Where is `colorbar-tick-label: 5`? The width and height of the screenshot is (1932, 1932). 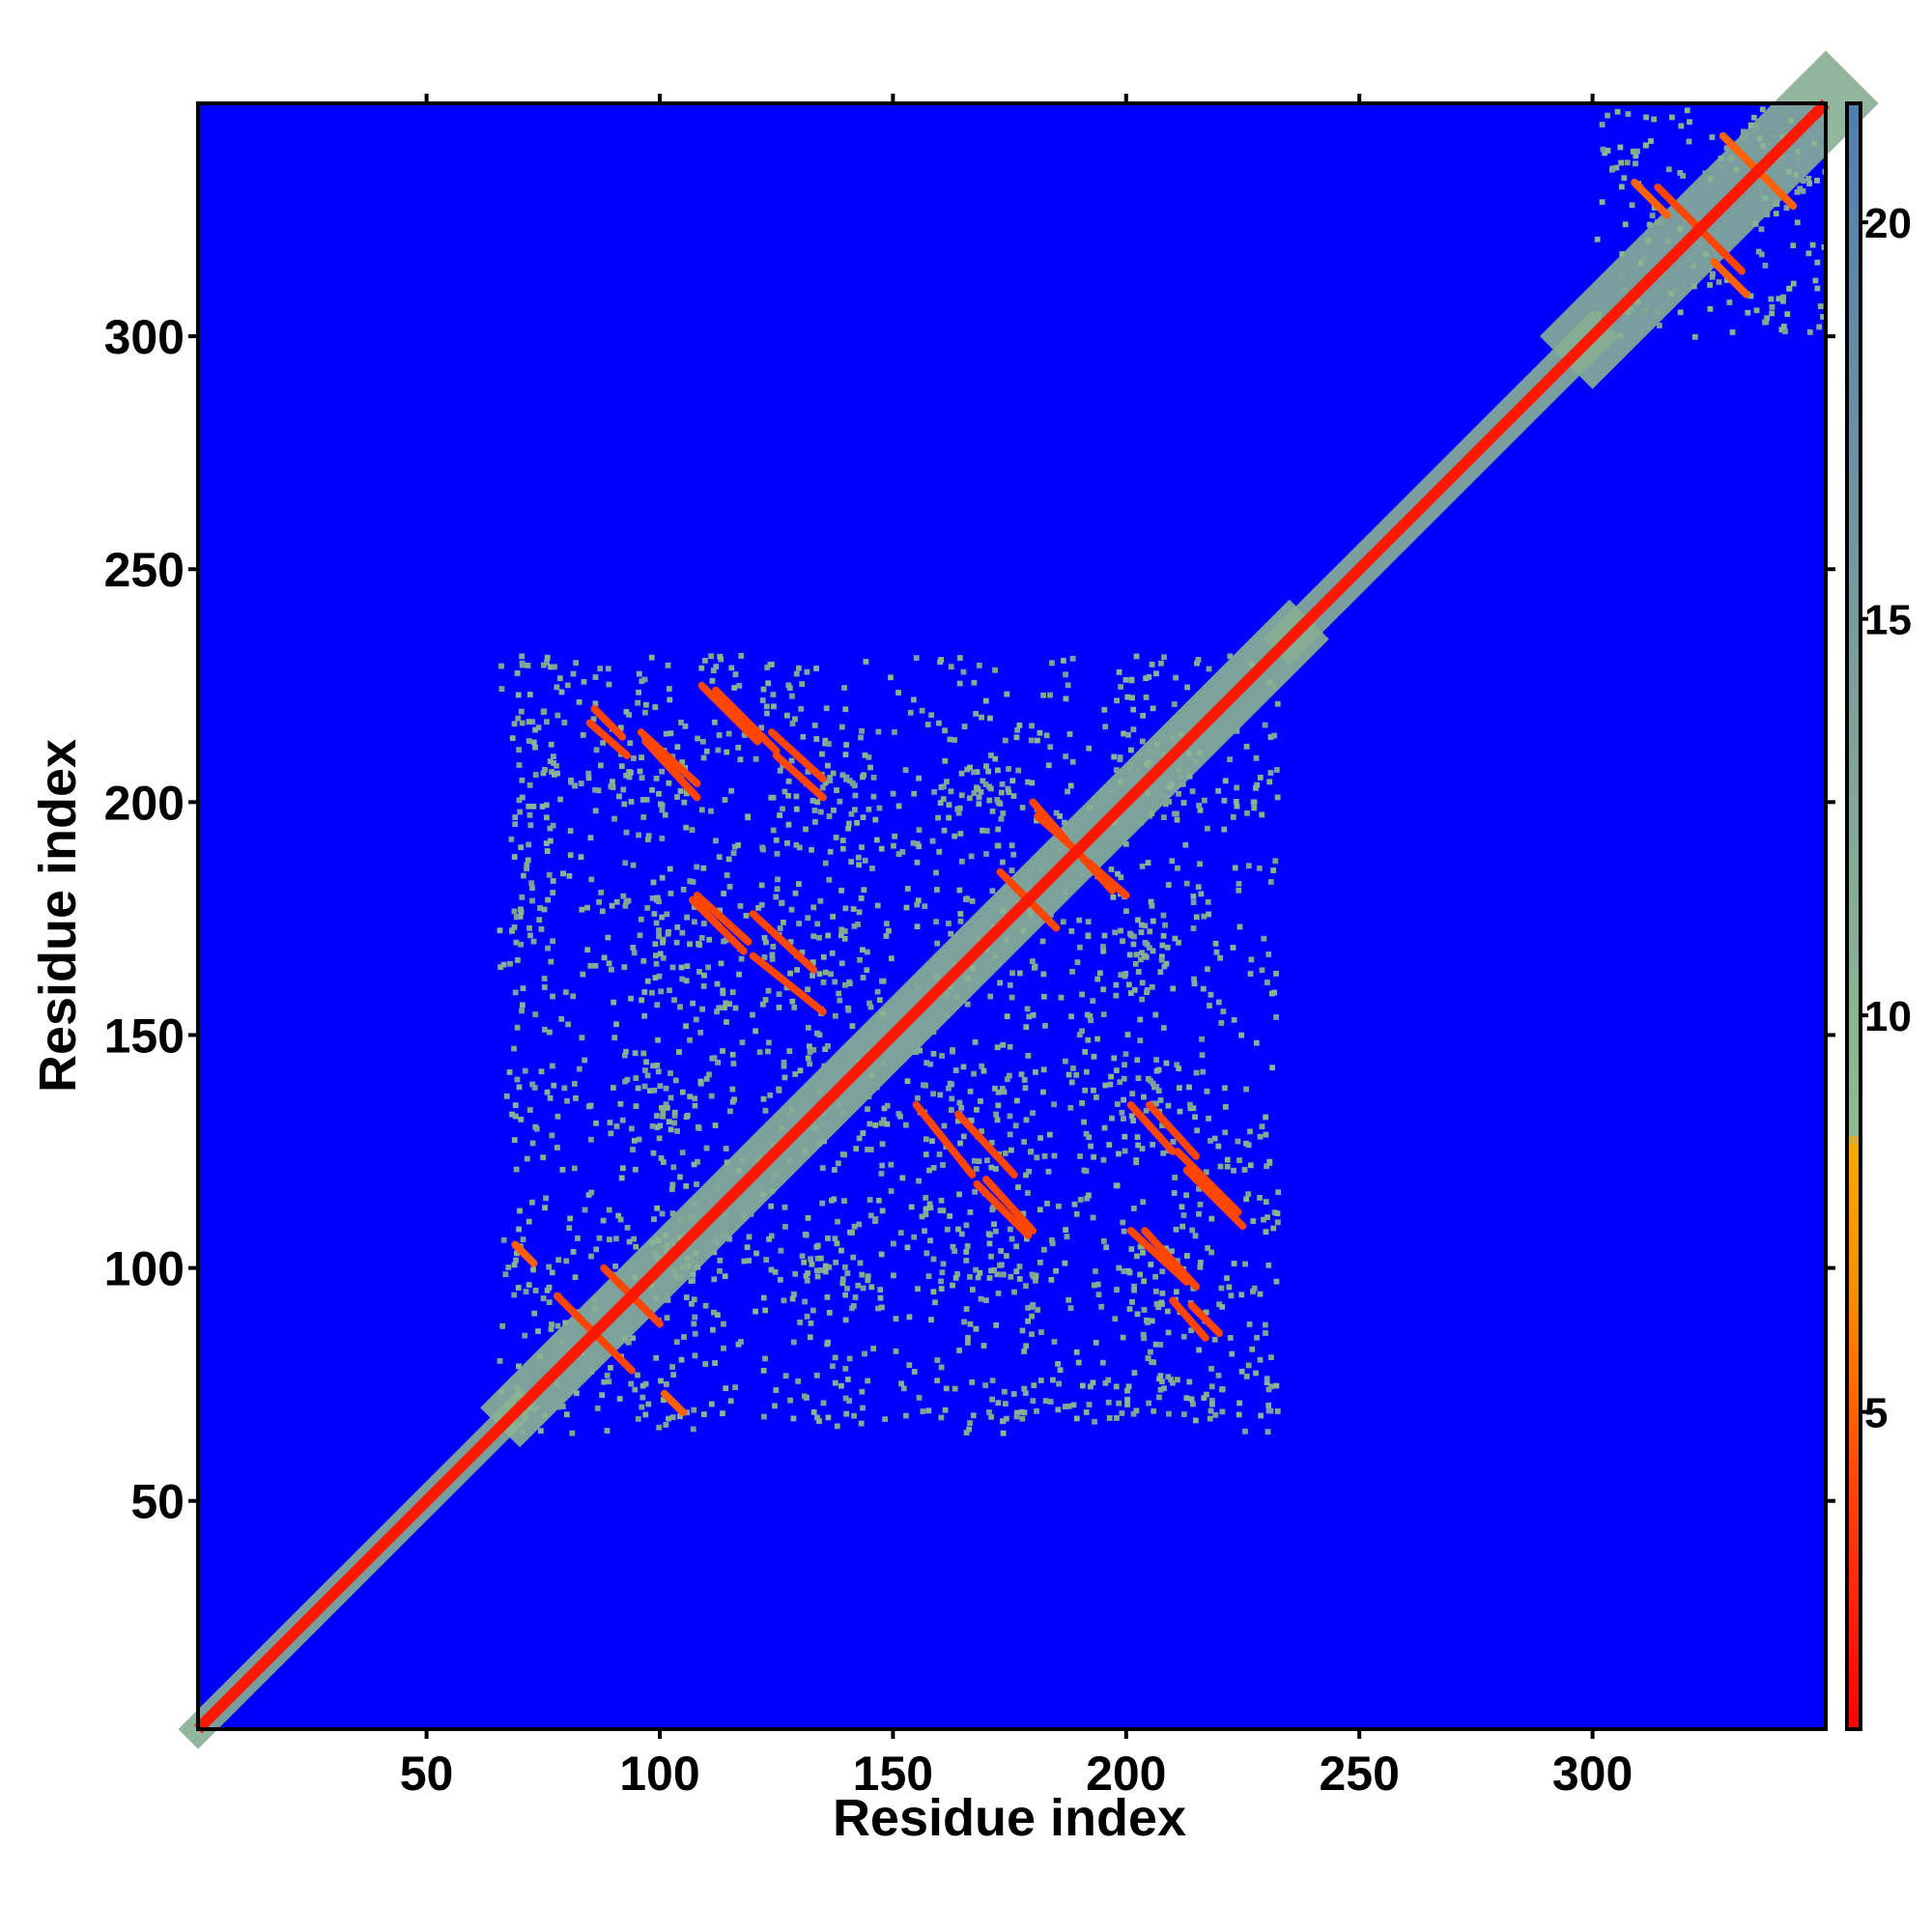
colorbar-tick-label: 5 is located at coordinates (1876, 1413).